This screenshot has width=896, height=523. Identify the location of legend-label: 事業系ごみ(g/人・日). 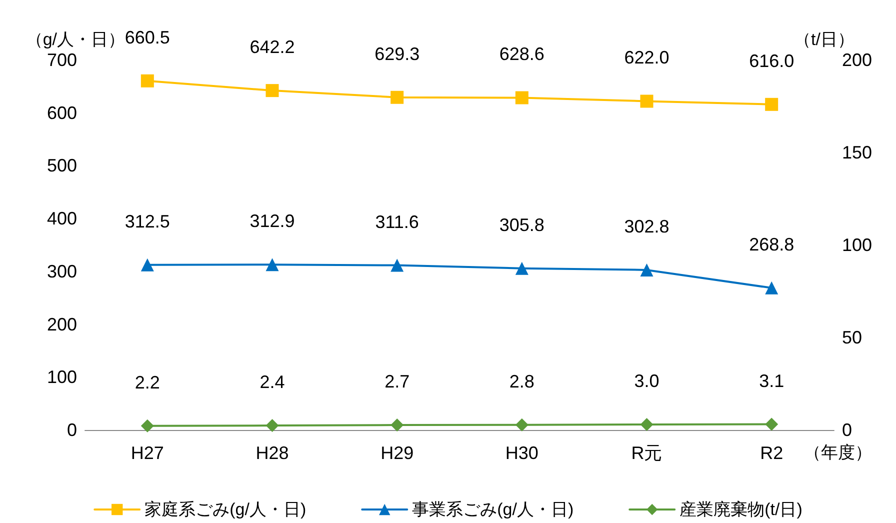
(493, 509).